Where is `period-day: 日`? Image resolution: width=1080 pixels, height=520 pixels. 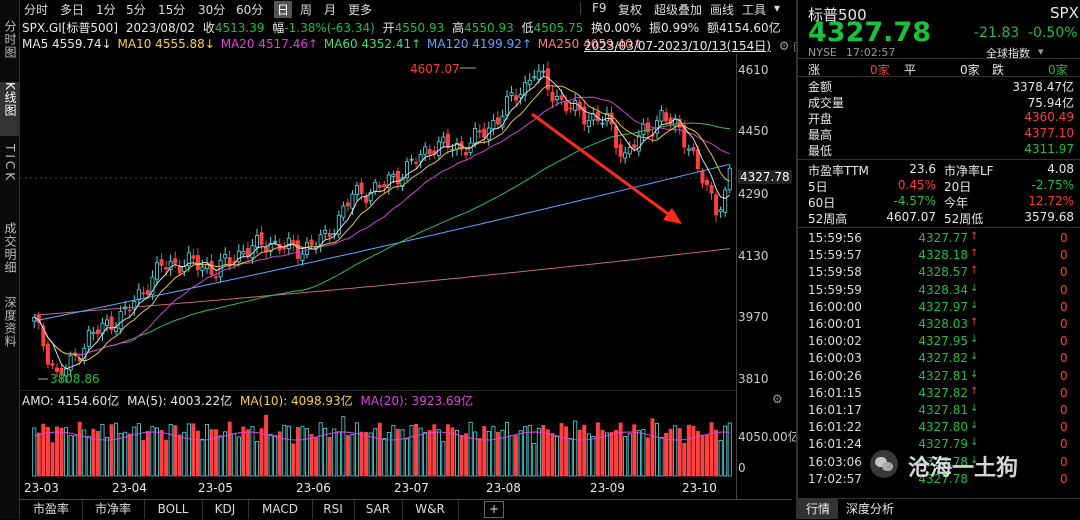
period-day: 日 is located at coordinates (283, 9).